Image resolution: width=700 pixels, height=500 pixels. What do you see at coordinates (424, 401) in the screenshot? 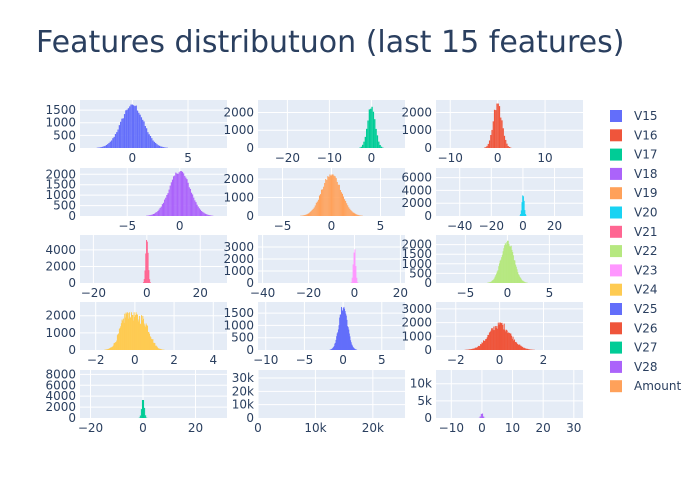
I see `y-tick-label: 5k` at bounding box center [424, 401].